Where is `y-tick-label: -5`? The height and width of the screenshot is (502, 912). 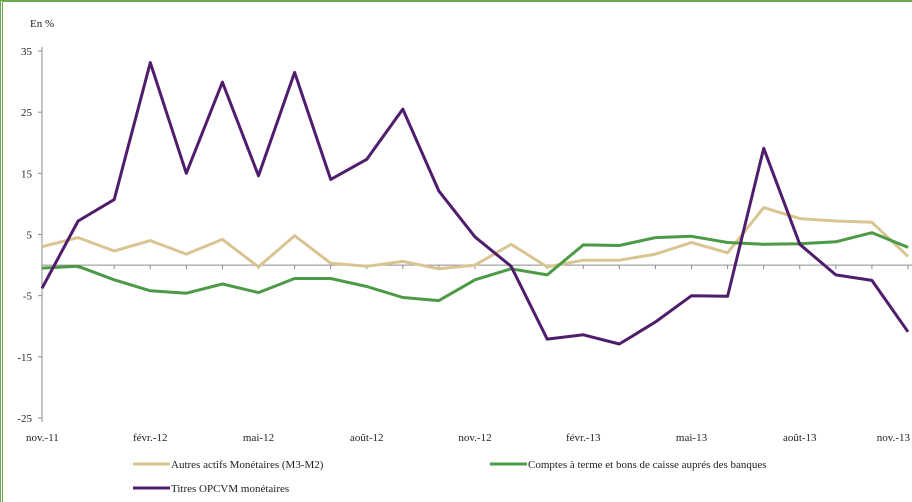 y-tick-label: -5 is located at coordinates (28, 297).